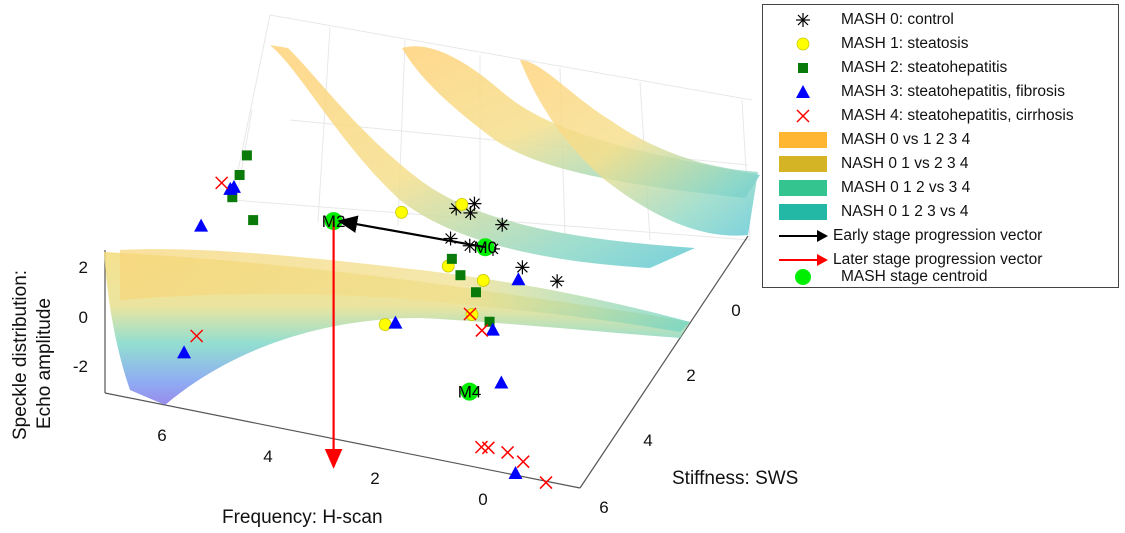 Image resolution: width=1125 pixels, height=533 pixels. Describe the element at coordinates (905, 163) in the screenshot. I see `legend-label: NASH 0 1 vs 2 3 4` at that location.